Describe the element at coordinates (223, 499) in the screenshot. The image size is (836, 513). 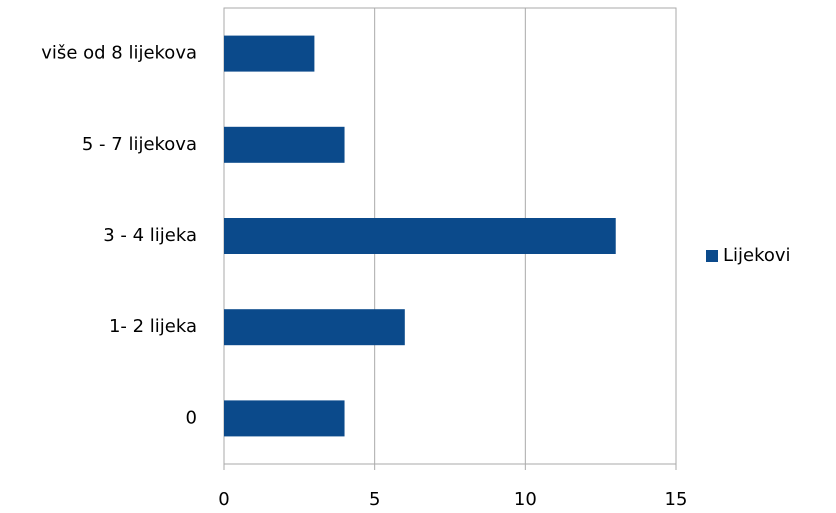
I see `x-tick-label: 0` at that location.